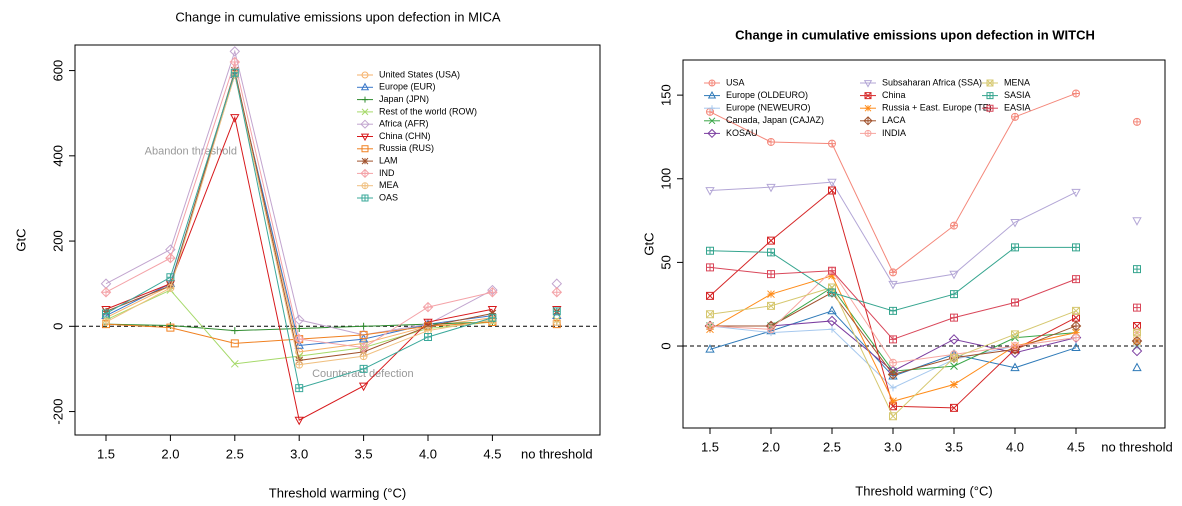 Image resolution: width=1182 pixels, height=506 pixels. Describe the element at coordinates (404, 99) in the screenshot. I see `legend-label: Japan (JPN)` at that location.